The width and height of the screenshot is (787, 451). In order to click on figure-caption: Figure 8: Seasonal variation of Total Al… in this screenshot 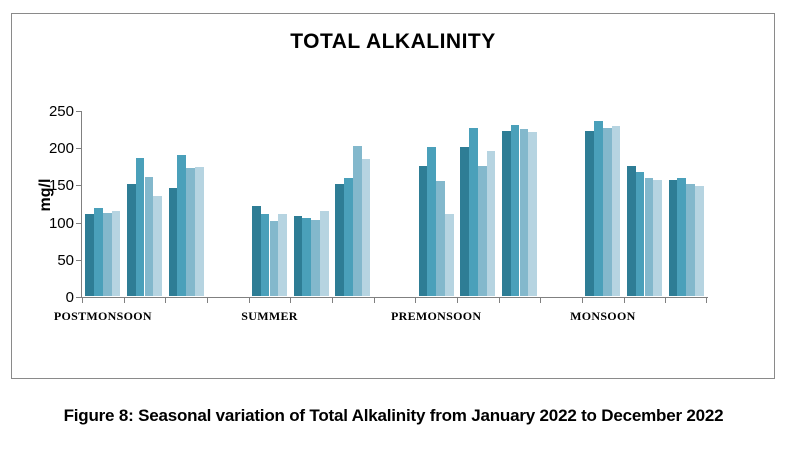, I will do `click(393, 415)`.